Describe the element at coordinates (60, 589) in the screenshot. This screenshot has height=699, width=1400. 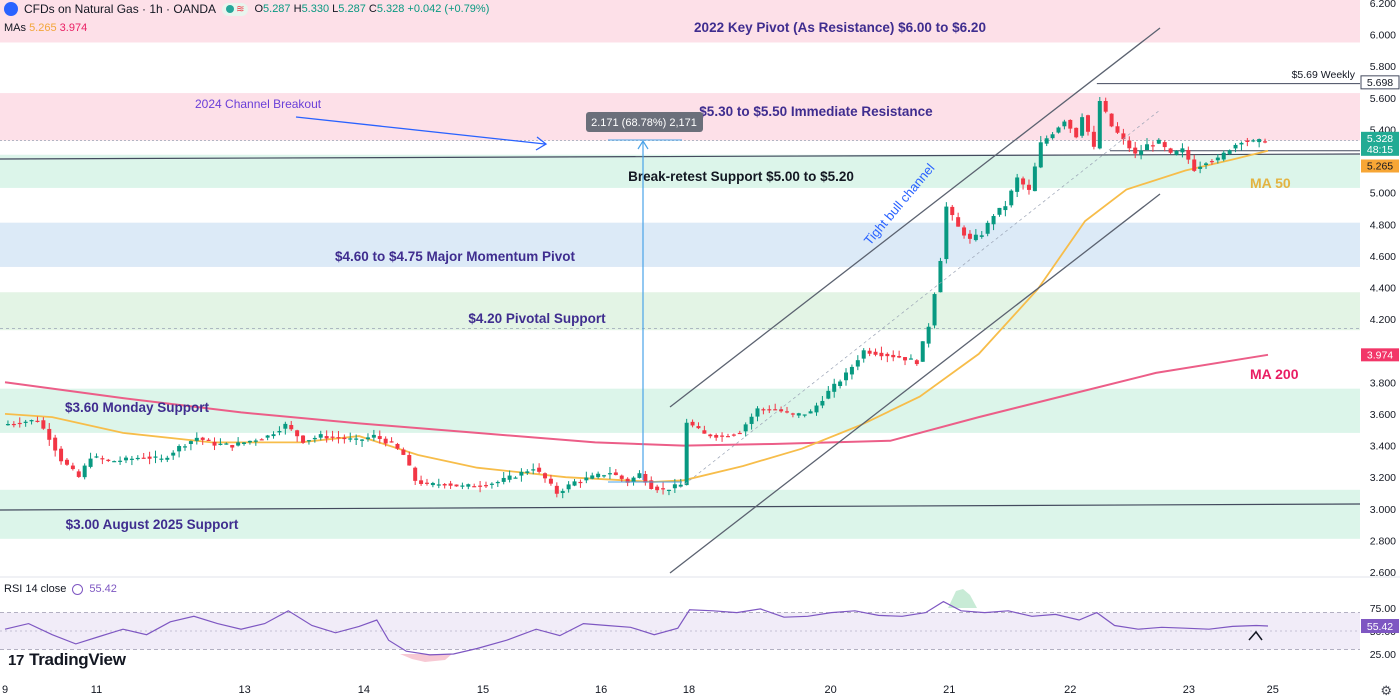
I see `rsi-legend: RSI 14 close 55.42` at that location.